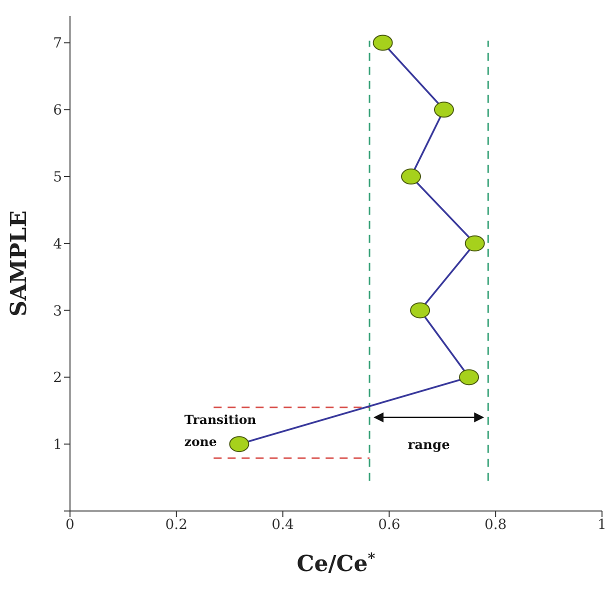  What do you see at coordinates (283, 524) in the screenshot?
I see `x-tick-label: 0.4` at bounding box center [283, 524].